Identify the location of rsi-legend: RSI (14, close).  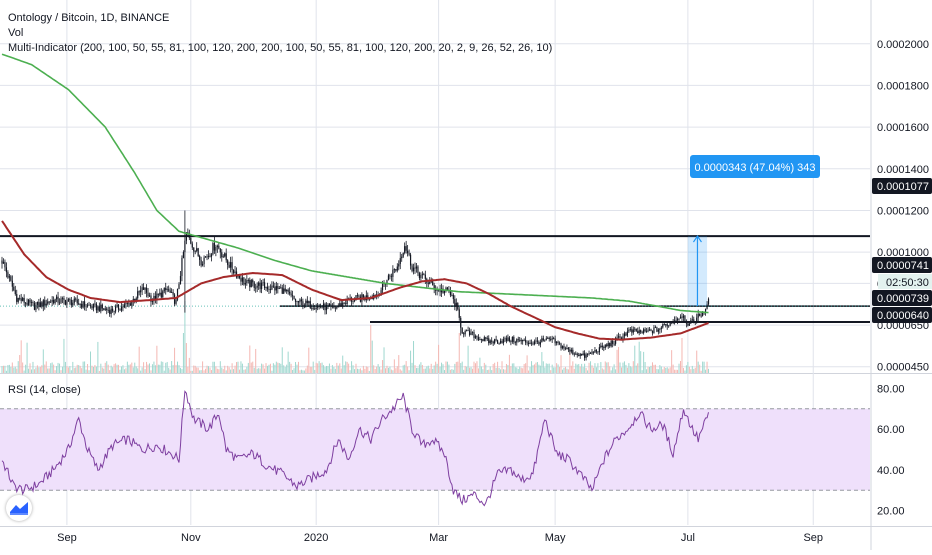
(44, 390).